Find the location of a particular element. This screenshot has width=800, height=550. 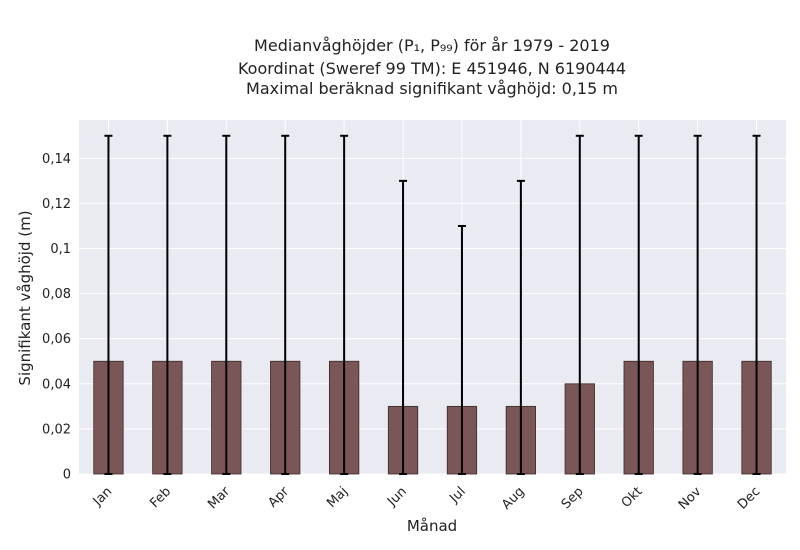

x-tick-label-apr: Apr is located at coordinates (279, 497).